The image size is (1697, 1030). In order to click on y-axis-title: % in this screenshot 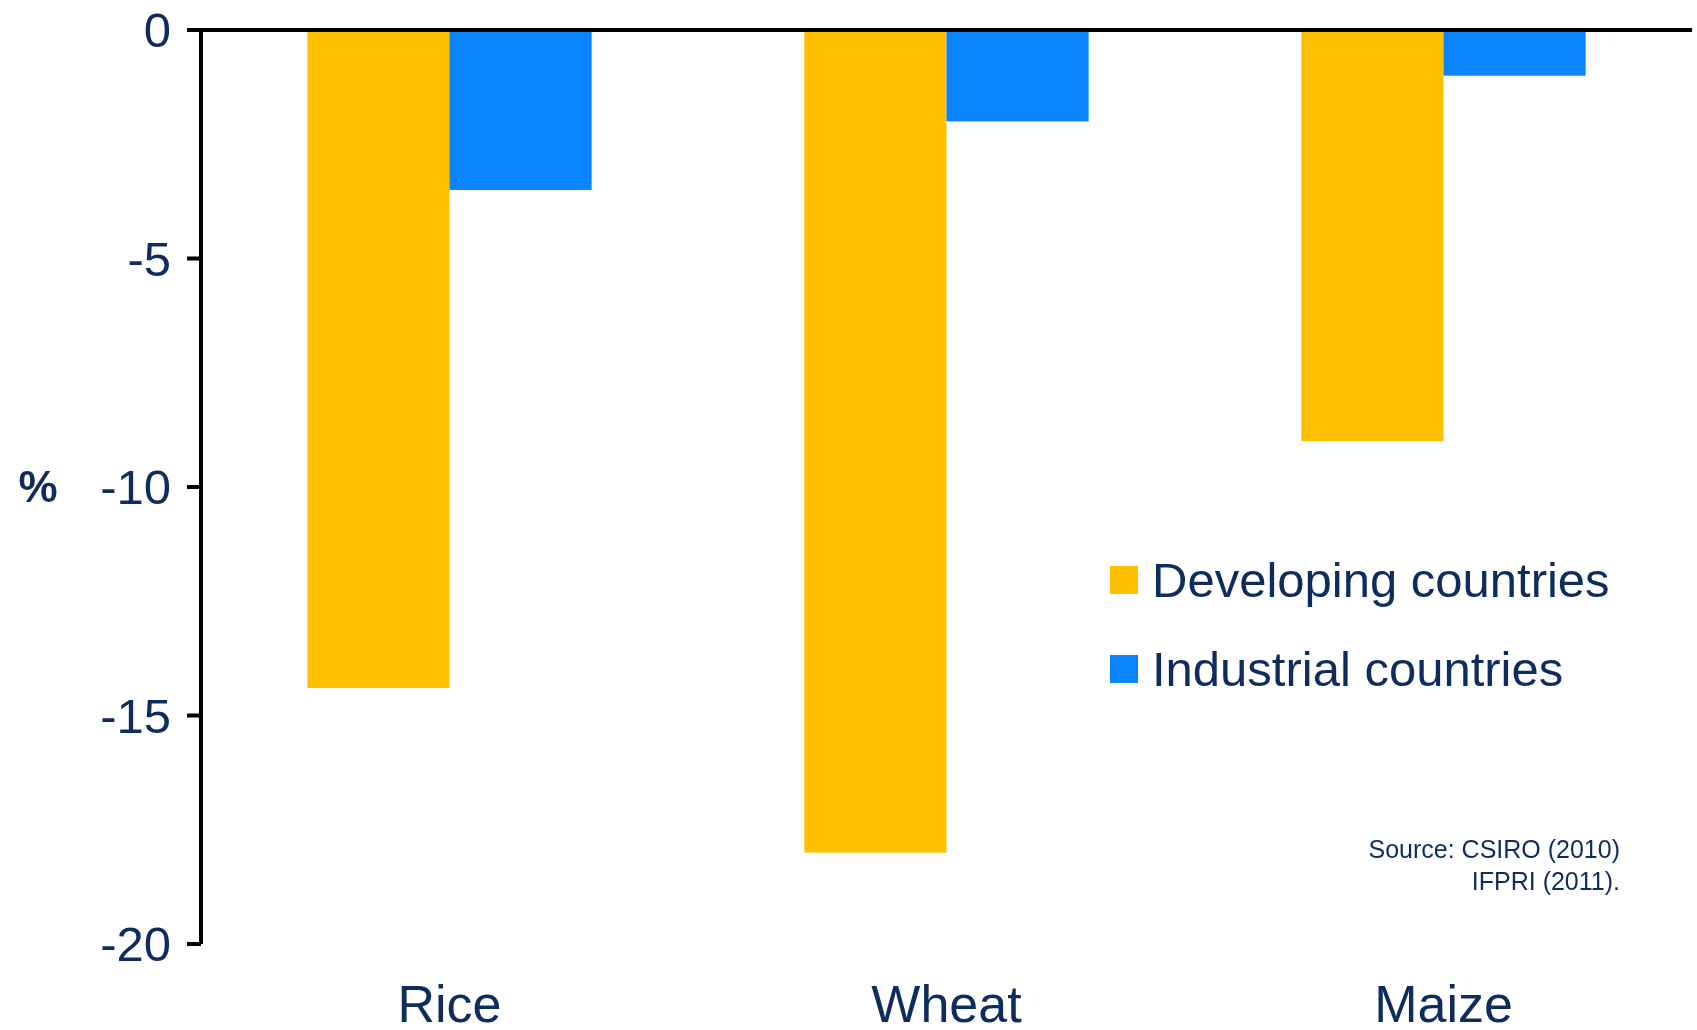, I will do `click(38, 487)`.